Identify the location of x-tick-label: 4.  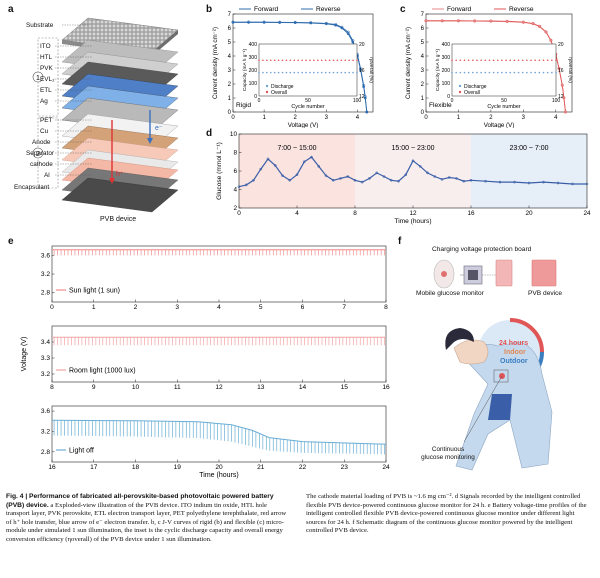
(297, 213).